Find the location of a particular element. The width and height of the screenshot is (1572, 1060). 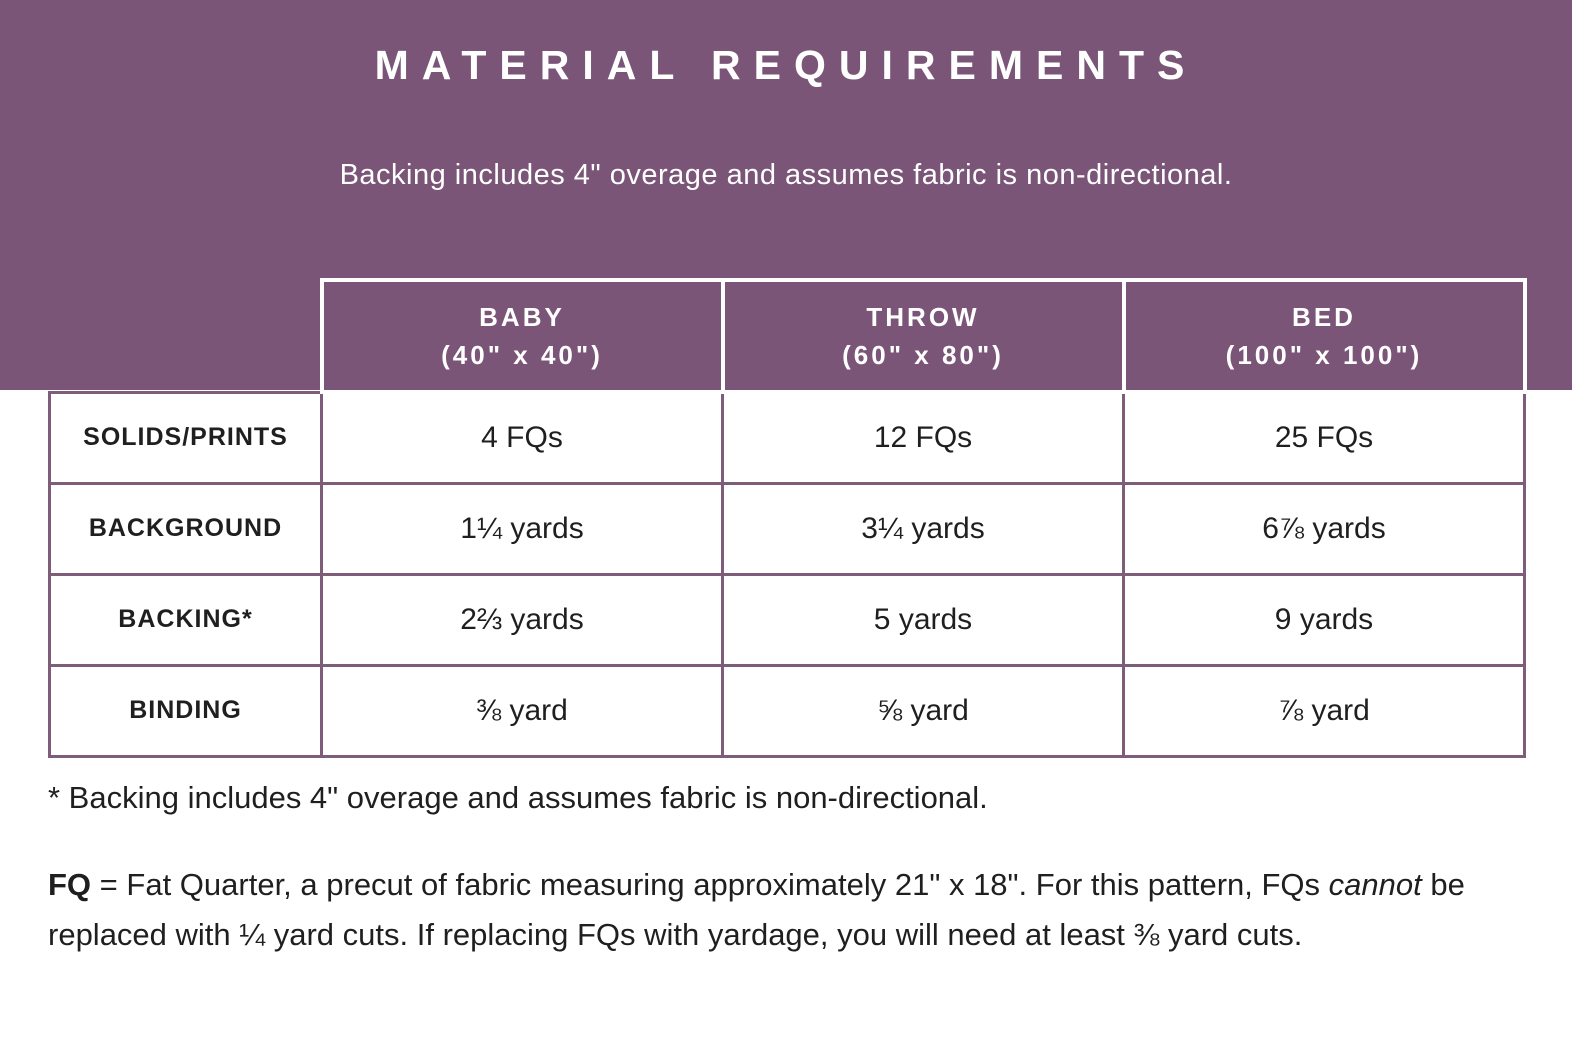

column-name: THROW is located at coordinates (923, 317).